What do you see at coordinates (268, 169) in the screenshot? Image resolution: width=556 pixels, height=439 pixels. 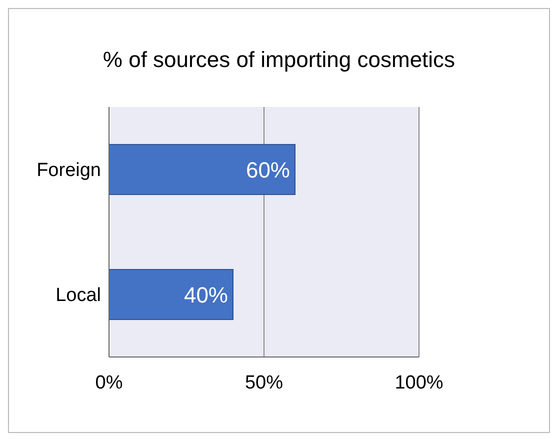 I see `data-label: 60%` at bounding box center [268, 169].